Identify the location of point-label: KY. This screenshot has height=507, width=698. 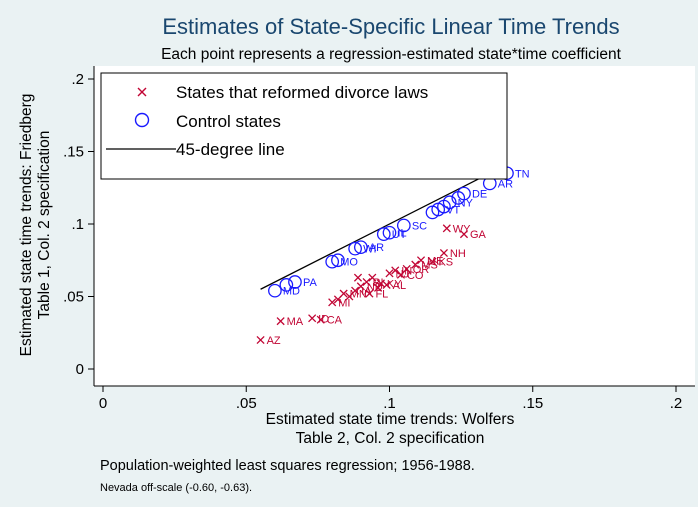
(394, 284).